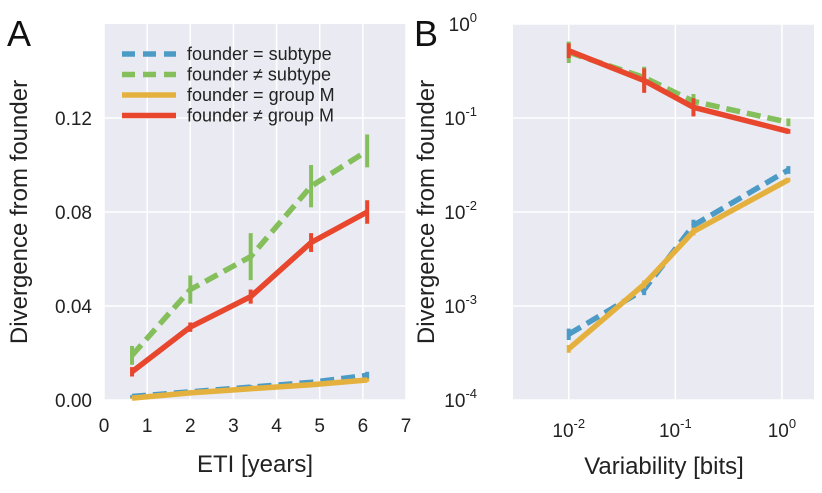  I want to click on x-tick-label: 5, so click(319, 426).